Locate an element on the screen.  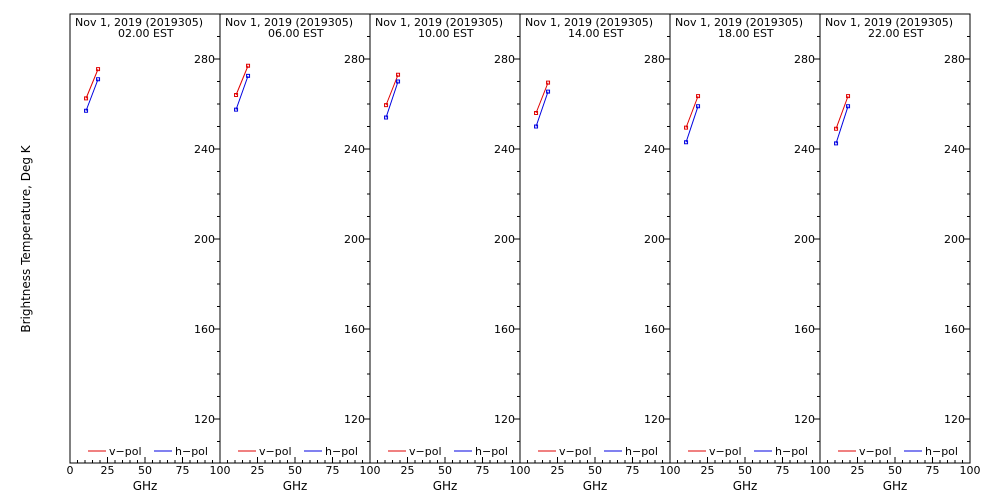
panel-subtitle: 14.00 EST is located at coordinates (596, 33).